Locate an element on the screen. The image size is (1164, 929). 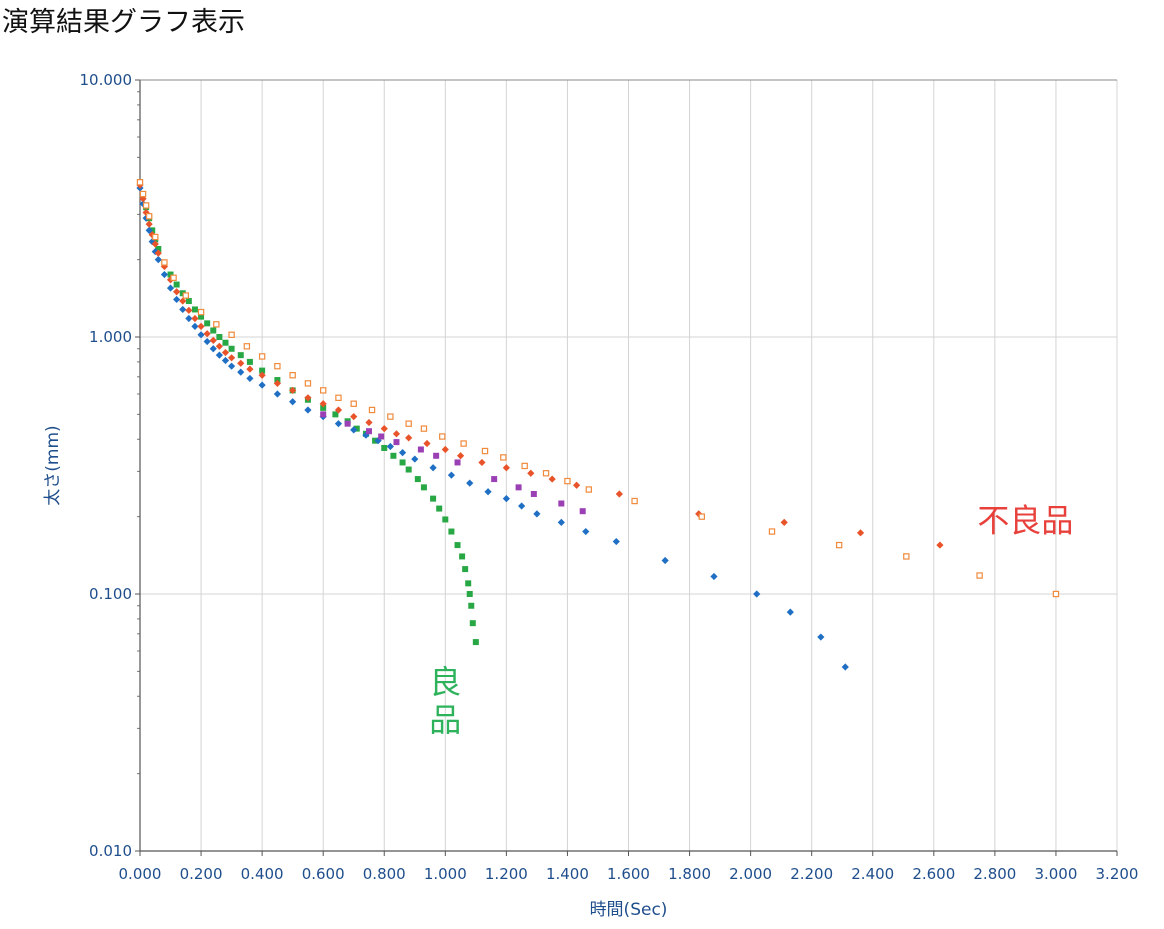
x-tick-label: 3.000 is located at coordinates (1055, 874).